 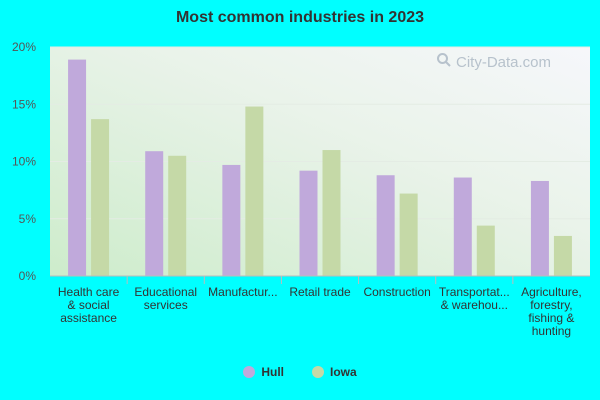 I want to click on x-category-label: Educational, so click(x=165, y=292).